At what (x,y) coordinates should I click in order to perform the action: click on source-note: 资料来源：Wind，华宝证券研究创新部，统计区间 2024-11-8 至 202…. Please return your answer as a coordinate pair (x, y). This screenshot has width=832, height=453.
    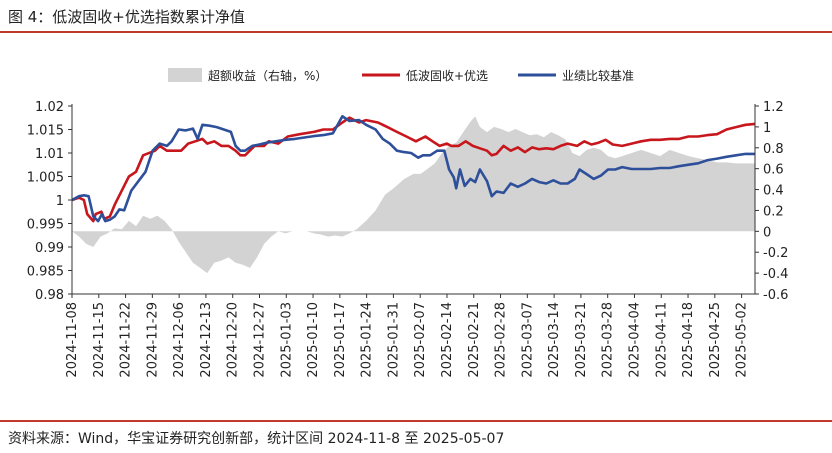
    Looking at the image, I should click on (256, 439).